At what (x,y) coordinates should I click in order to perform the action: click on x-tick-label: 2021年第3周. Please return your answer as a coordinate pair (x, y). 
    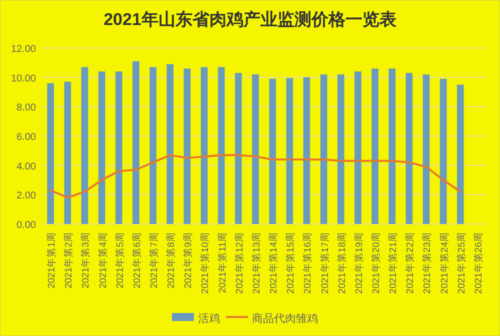
    Looking at the image, I should click on (86, 260).